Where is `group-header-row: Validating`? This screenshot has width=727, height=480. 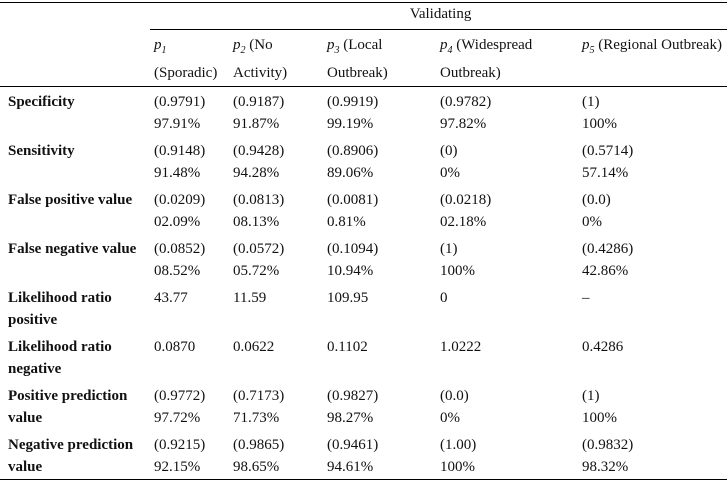
group-header-row: Validating is located at coordinates (363, 16).